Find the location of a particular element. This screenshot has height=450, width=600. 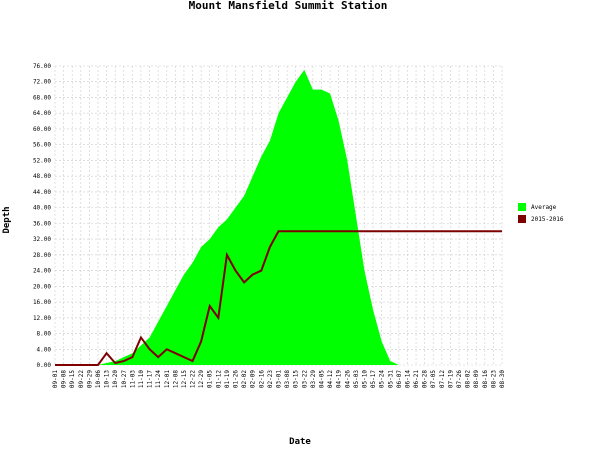

x-tick-label: 11-10 is located at coordinates (141, 379).